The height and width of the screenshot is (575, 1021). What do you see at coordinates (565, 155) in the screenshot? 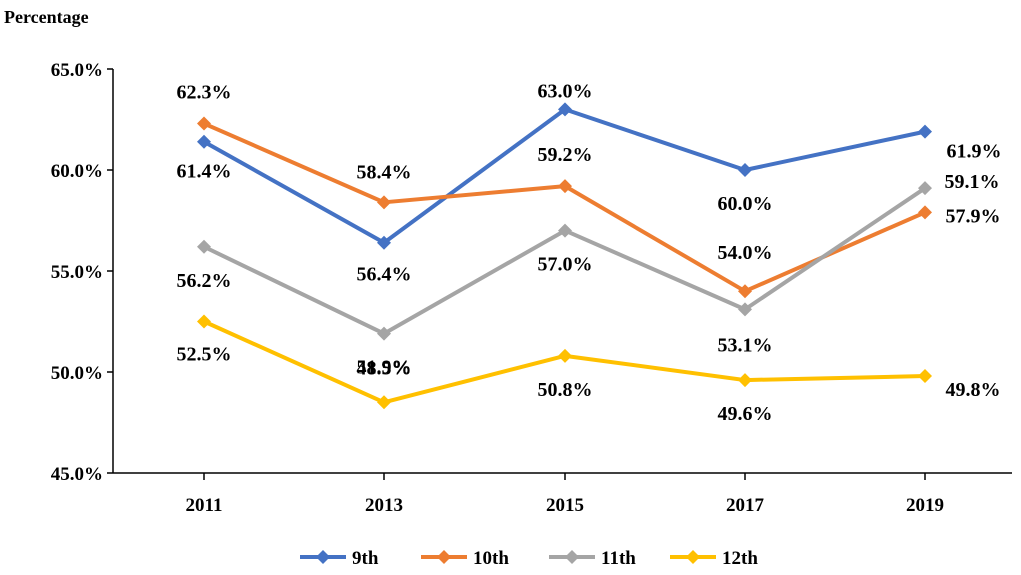
I see `data-label: 59.2%` at bounding box center [565, 155].